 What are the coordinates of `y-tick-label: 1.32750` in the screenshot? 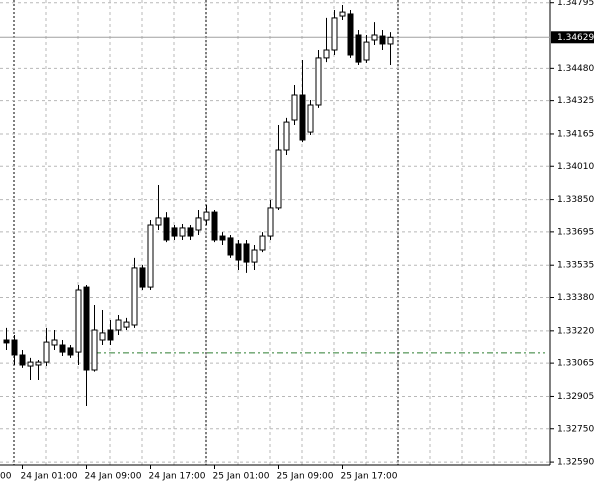 It's located at (575, 429).